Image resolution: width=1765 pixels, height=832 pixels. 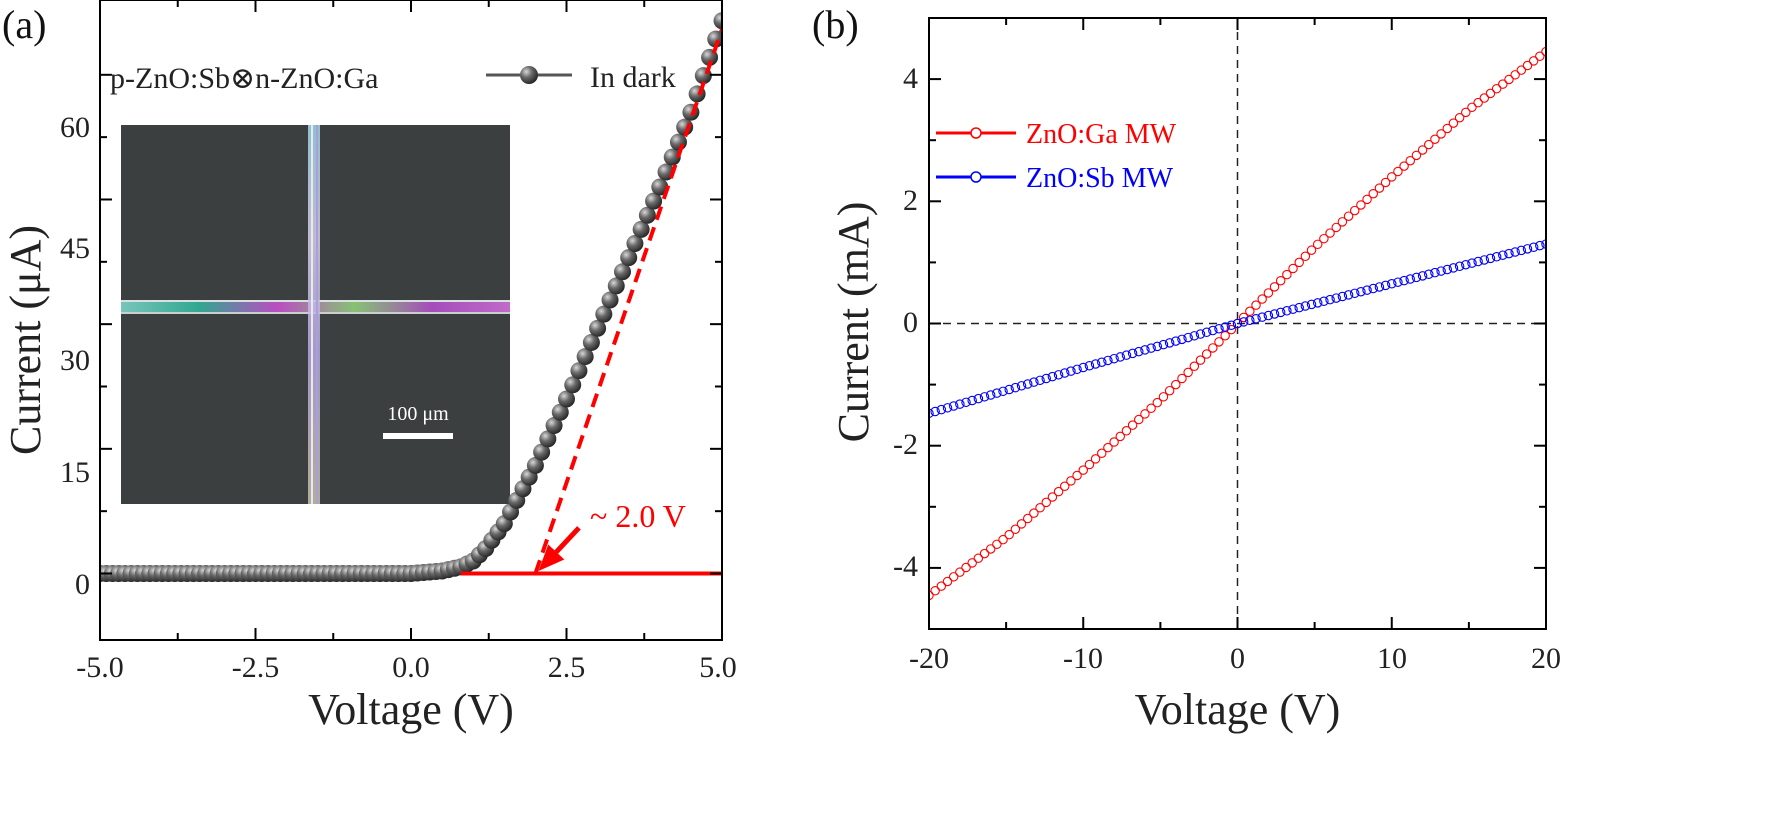 I want to click on b-ytick-label: 2, so click(x=910, y=200).